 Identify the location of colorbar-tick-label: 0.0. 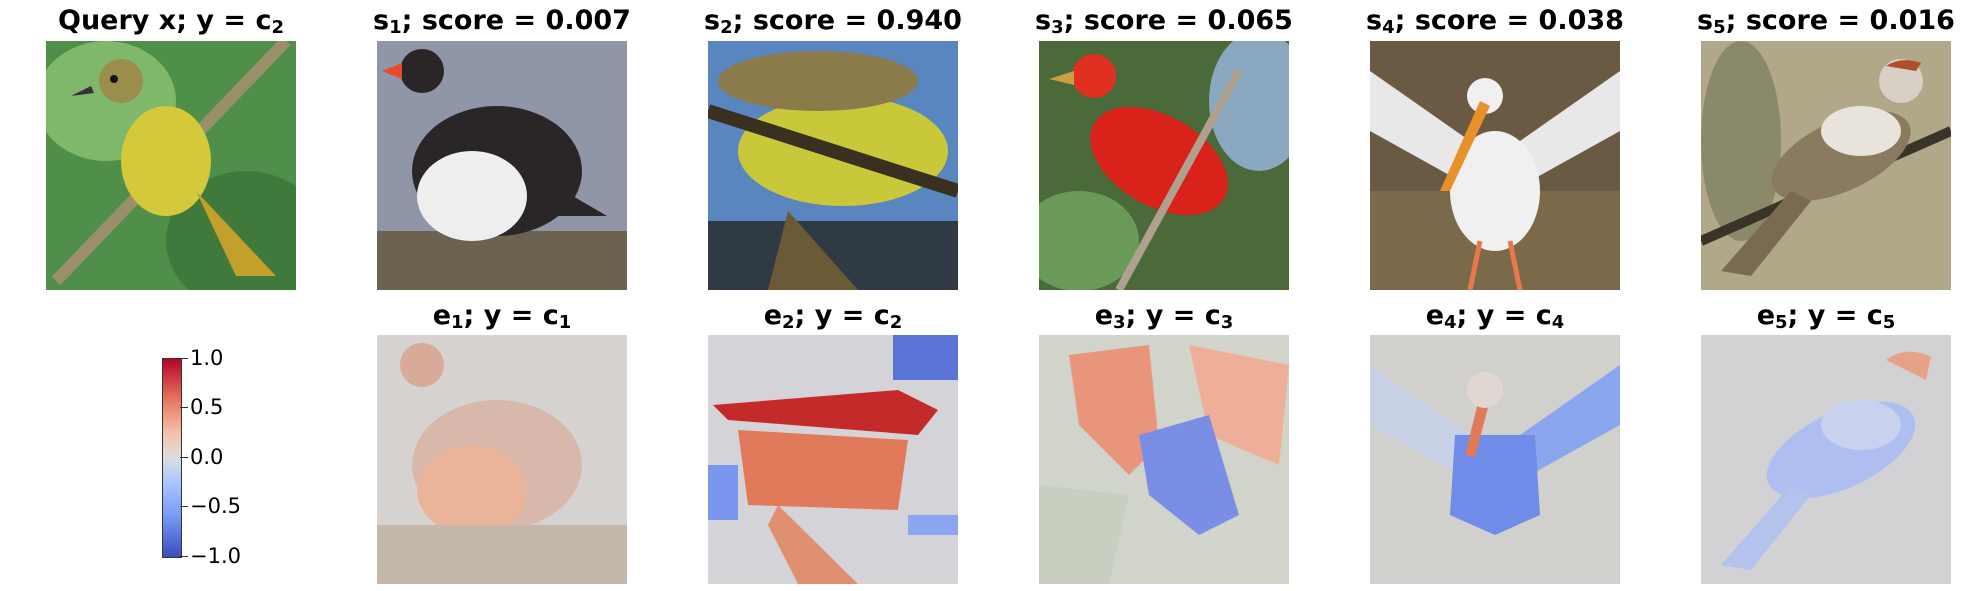
(207, 457).